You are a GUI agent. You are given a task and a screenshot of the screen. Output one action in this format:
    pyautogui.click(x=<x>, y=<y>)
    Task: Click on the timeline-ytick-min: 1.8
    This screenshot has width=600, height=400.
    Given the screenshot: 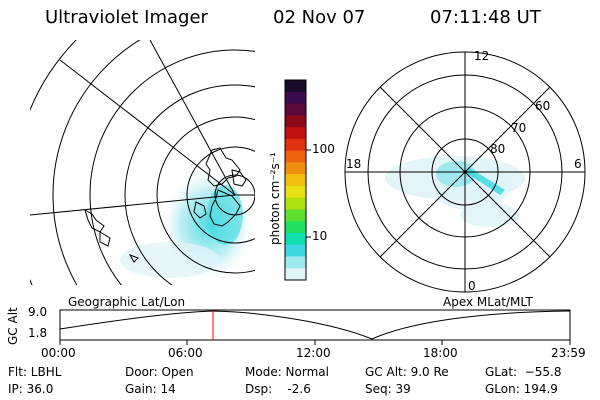 What is the action you would take?
    pyautogui.click(x=38, y=333)
    